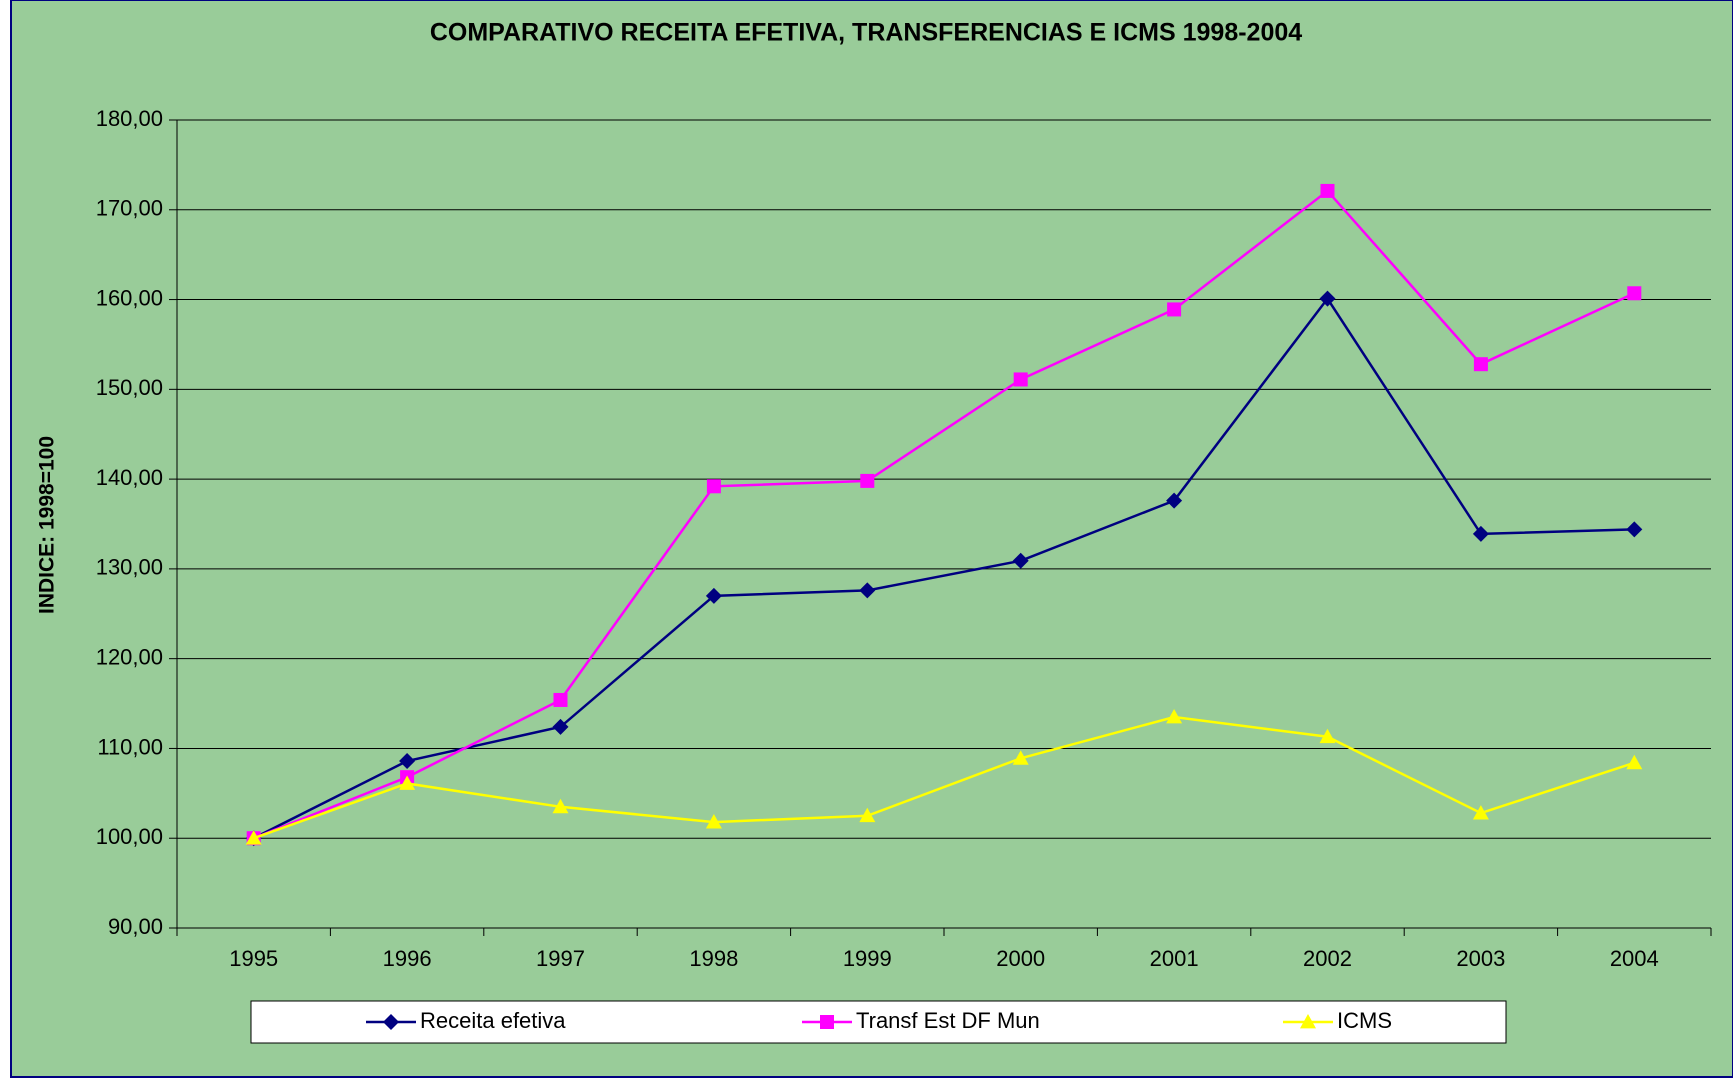  What do you see at coordinates (129, 477) in the screenshot?
I see `y-tick-label: 140,00` at bounding box center [129, 477].